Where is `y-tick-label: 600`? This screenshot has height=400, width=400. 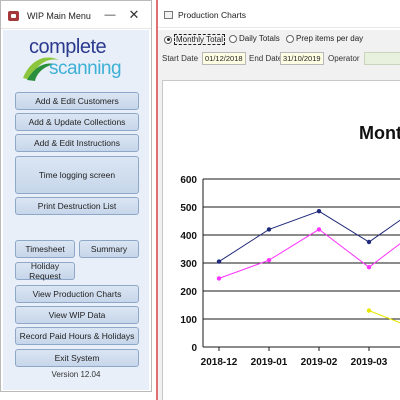 y-tick-label: 600 is located at coordinates (188, 180).